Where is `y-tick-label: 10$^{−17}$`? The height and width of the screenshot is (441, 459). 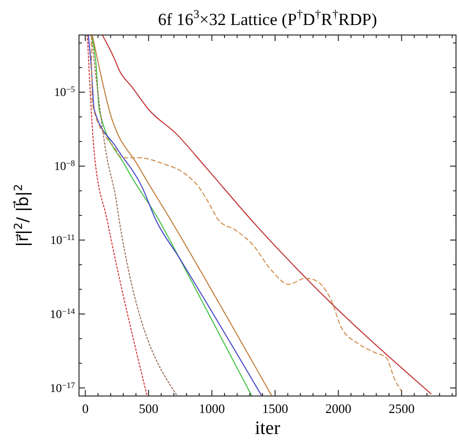 y-tick-label: 10$^{−17}$ is located at coordinates (62, 387).